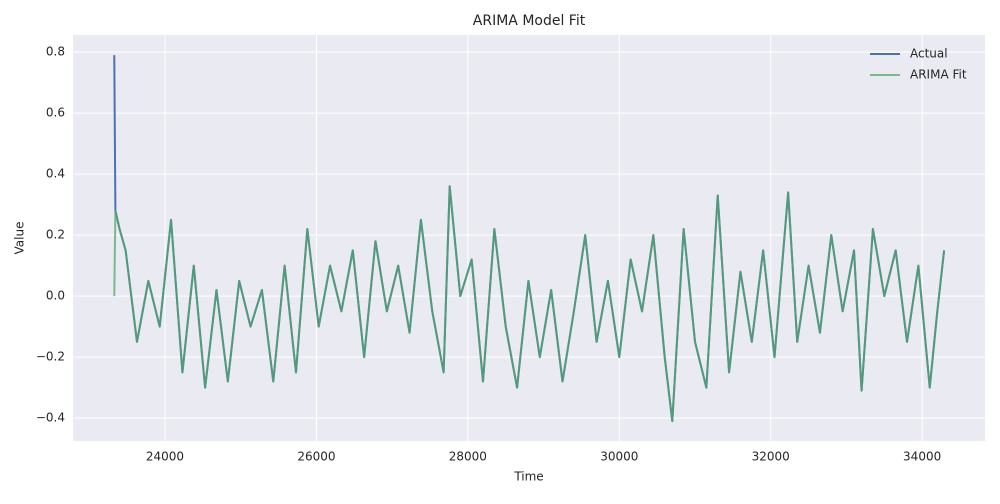  Describe the element at coordinates (938, 75) in the screenshot. I see `legend-label: ARIMA Fit` at that location.